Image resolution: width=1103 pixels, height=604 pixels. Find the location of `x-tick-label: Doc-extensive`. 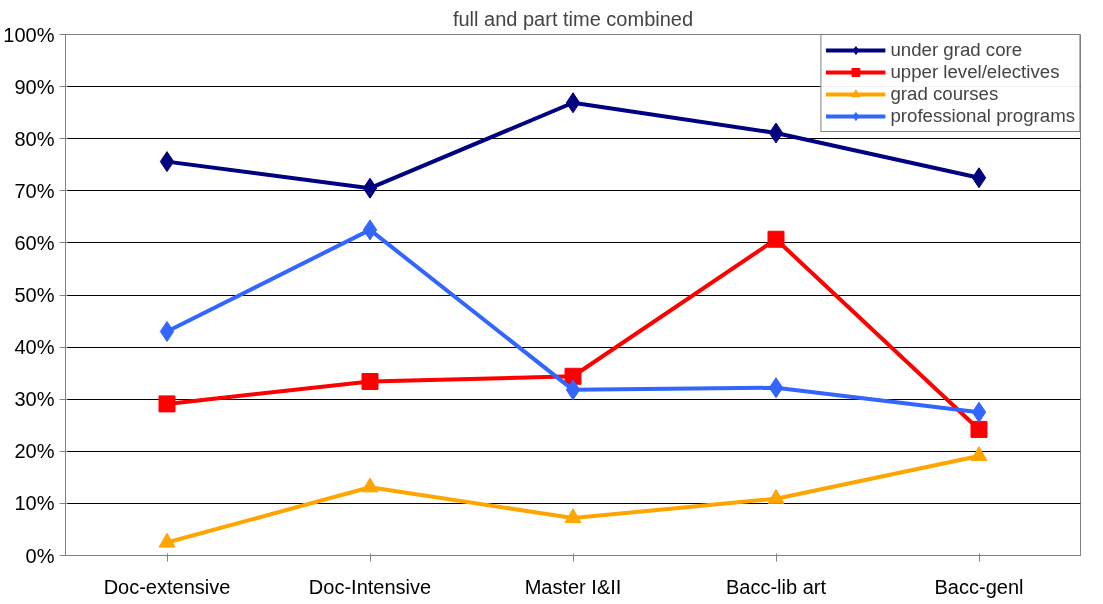

x-tick-label: Doc-extensive is located at coordinates (167, 586).